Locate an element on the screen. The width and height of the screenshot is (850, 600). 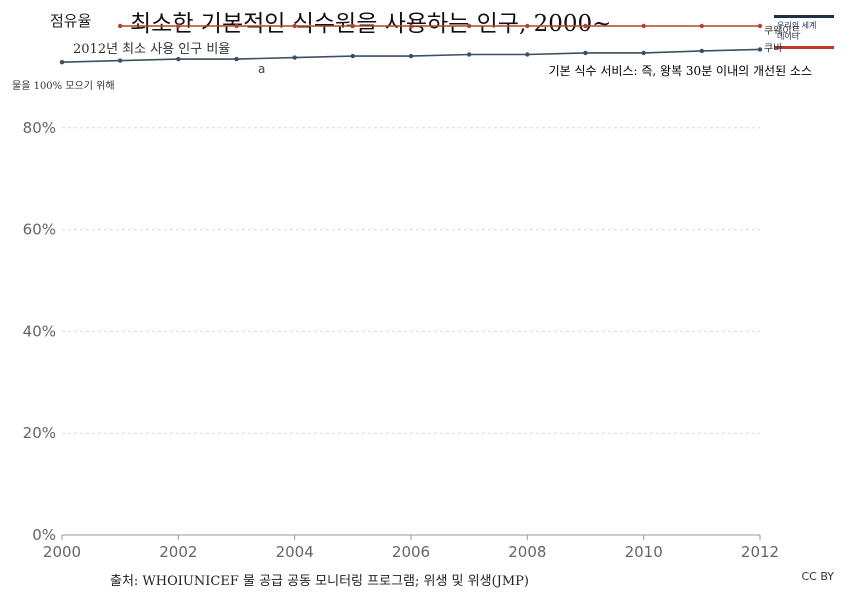
y-tick-label: 60% is located at coordinates (39, 230).